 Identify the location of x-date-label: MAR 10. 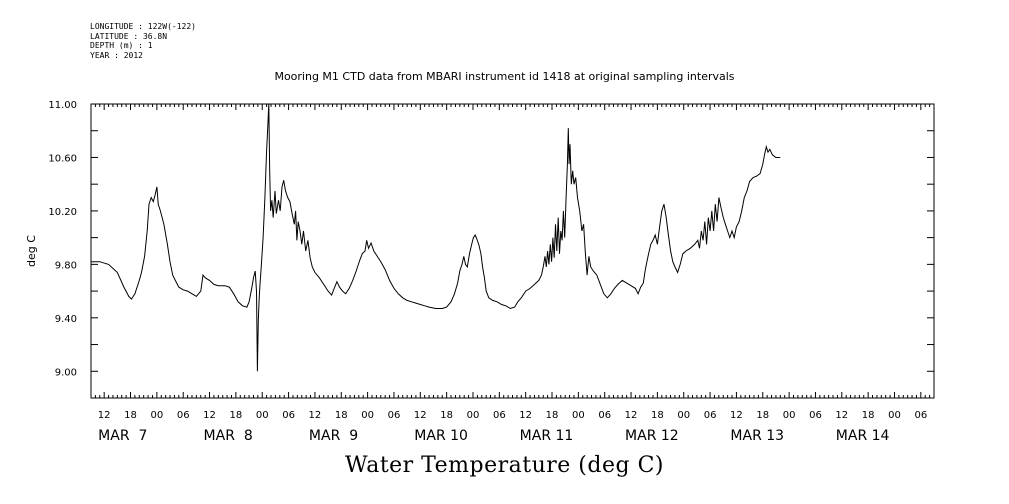
(441, 436).